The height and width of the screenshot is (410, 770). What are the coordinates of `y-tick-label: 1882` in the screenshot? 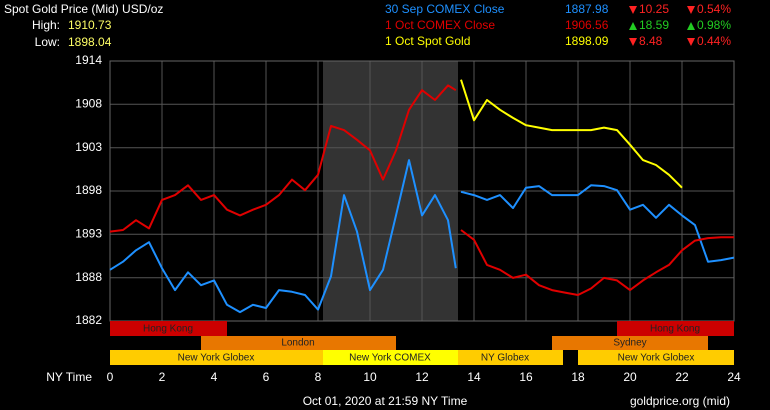 It's located at (88, 320).